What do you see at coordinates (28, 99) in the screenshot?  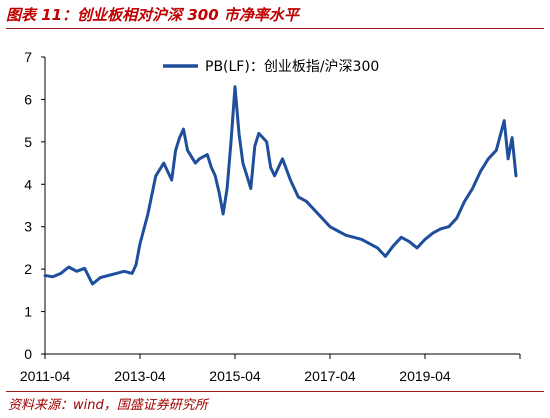 I see `y-tick-label: 6` at bounding box center [28, 99].